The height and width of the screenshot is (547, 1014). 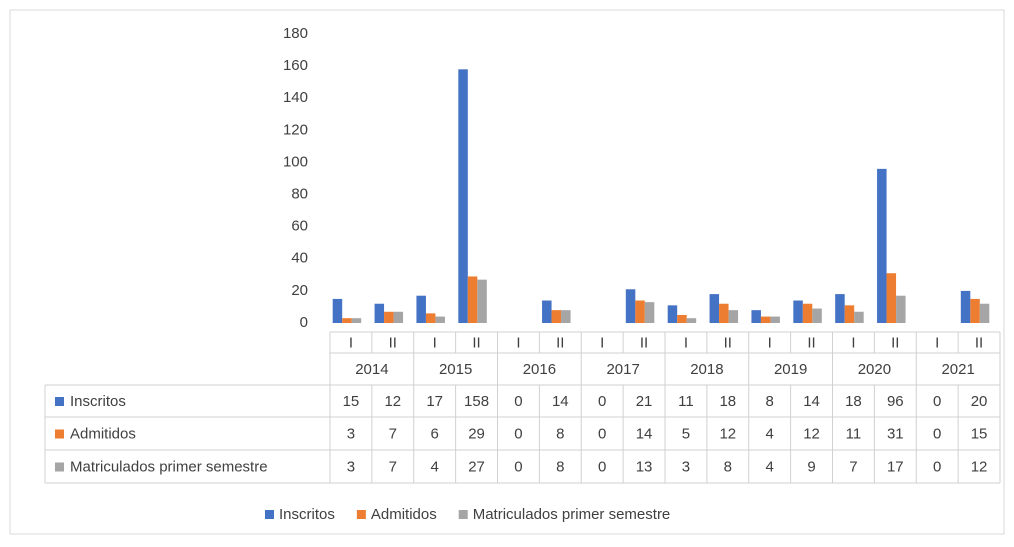 I want to click on table-cell: 27, so click(x=476, y=466).